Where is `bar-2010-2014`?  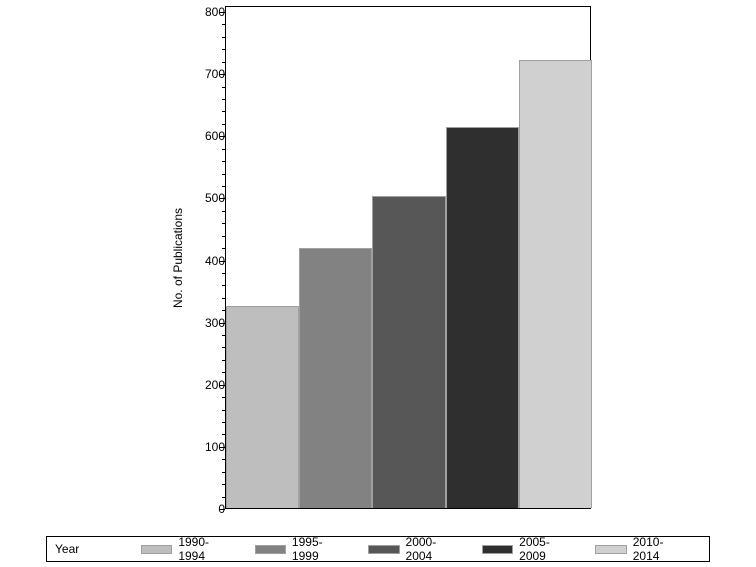 bar-2010-2014 is located at coordinates (555, 284).